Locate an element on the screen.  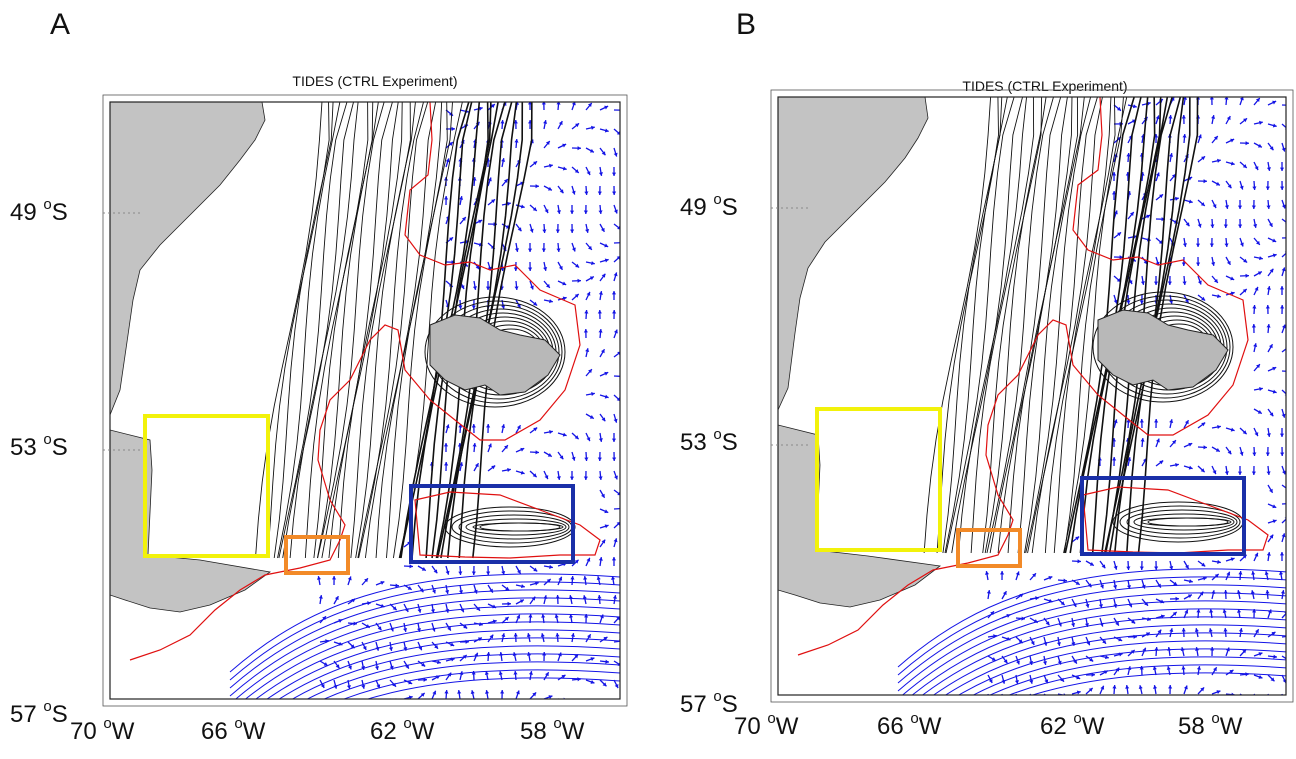
tierra-del-fuego-a is located at coordinates (191, 521).